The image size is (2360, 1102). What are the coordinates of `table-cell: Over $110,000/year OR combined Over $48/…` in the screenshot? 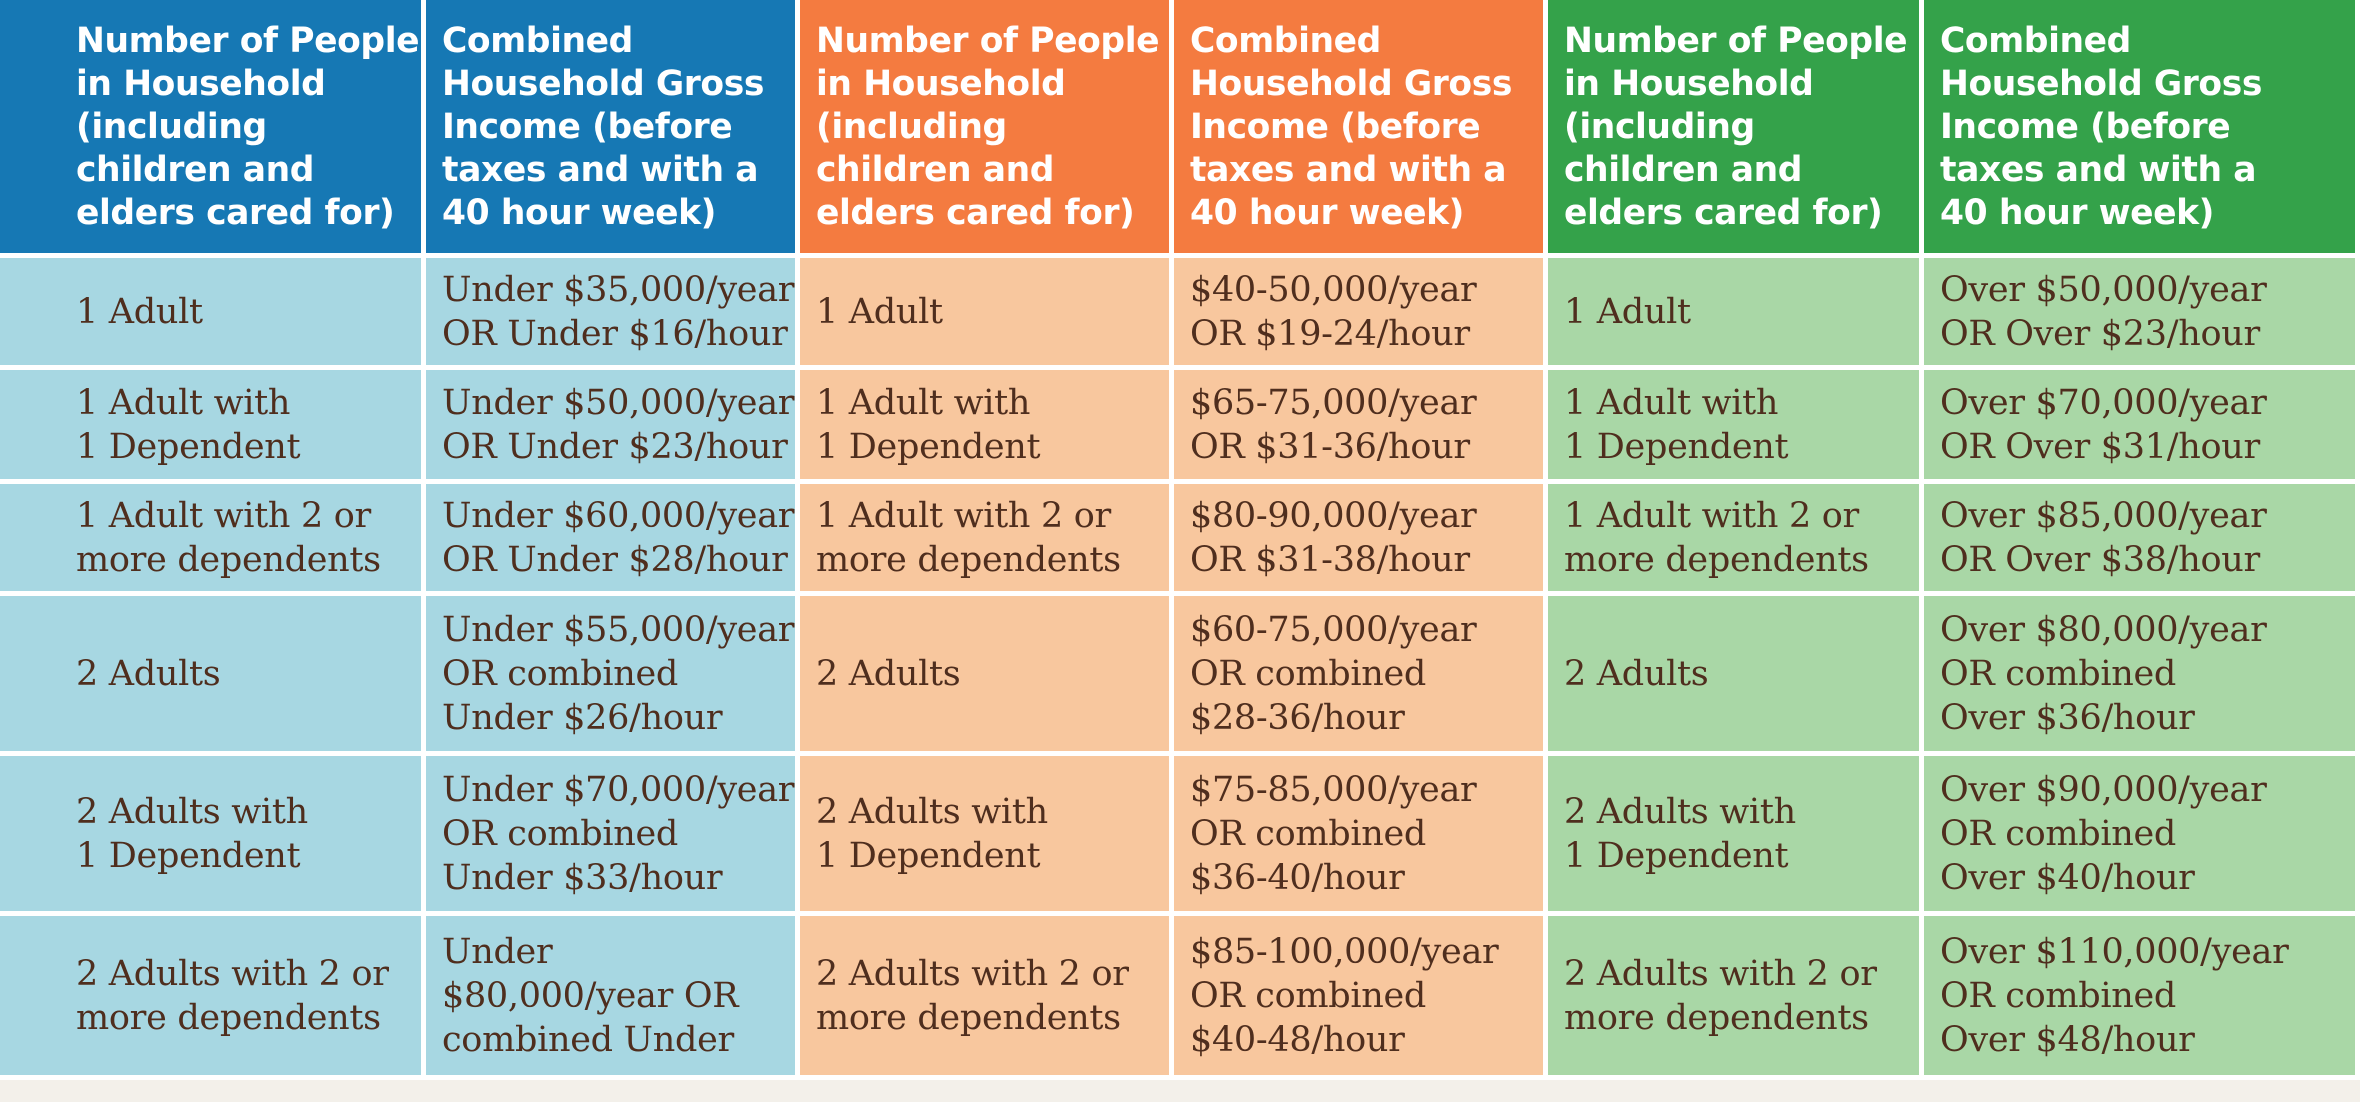 It's located at (2142, 998).